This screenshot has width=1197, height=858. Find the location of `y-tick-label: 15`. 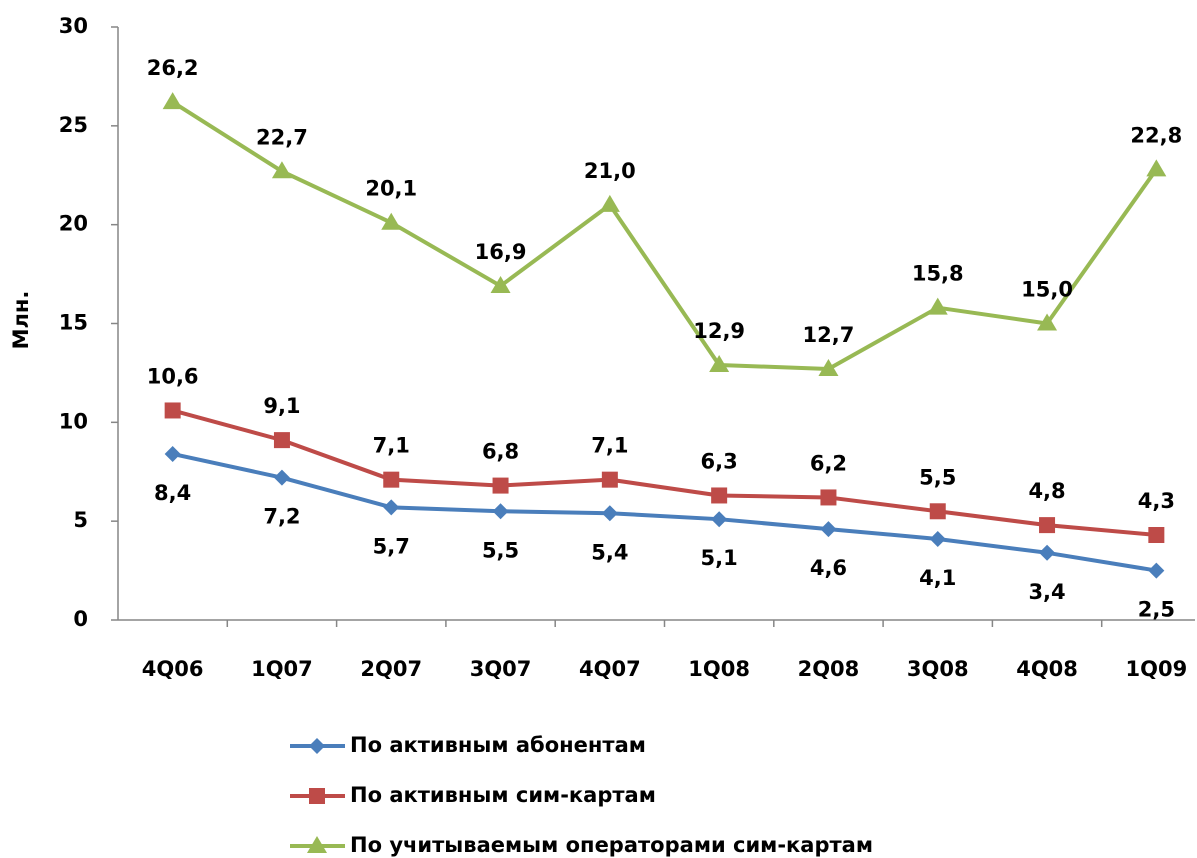

y-tick-label: 15 is located at coordinates (73, 323).